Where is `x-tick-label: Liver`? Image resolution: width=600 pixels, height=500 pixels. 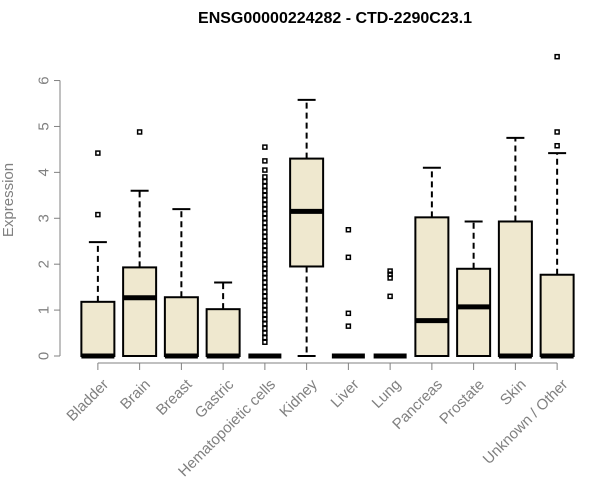 x-tick-label: Liver is located at coordinates (345, 393).